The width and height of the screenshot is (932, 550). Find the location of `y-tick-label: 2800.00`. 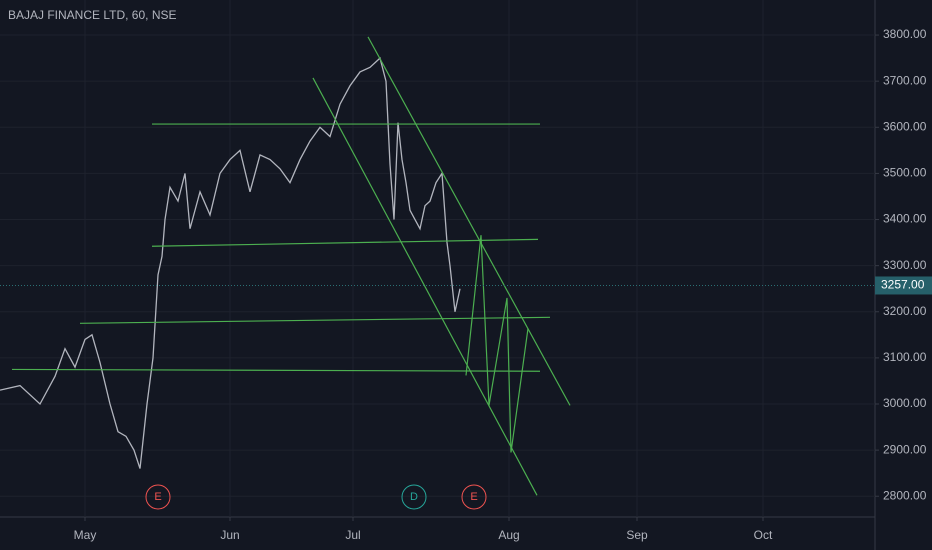

y-tick-label: 2800.00 is located at coordinates (905, 495).